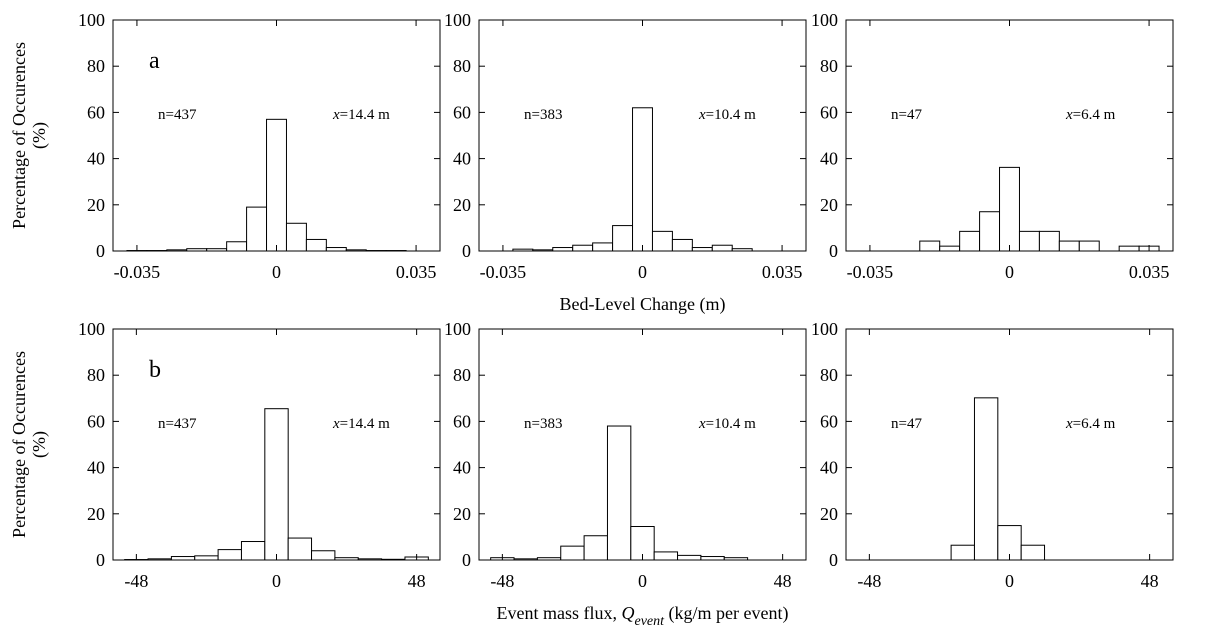 The height and width of the screenshot is (634, 1222). Describe the element at coordinates (155, 370) in the screenshot. I see `panel-label: b` at that location.